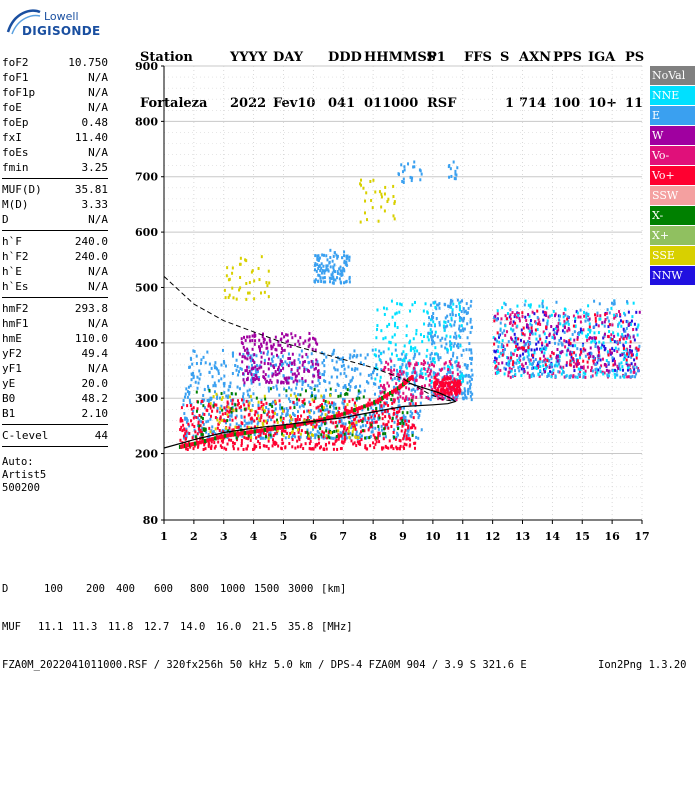 The height and width of the screenshot is (788, 700). What do you see at coordinates (55, 77) in the screenshot?
I see `param-row-fof1: foF1 N/A` at bounding box center [55, 77].